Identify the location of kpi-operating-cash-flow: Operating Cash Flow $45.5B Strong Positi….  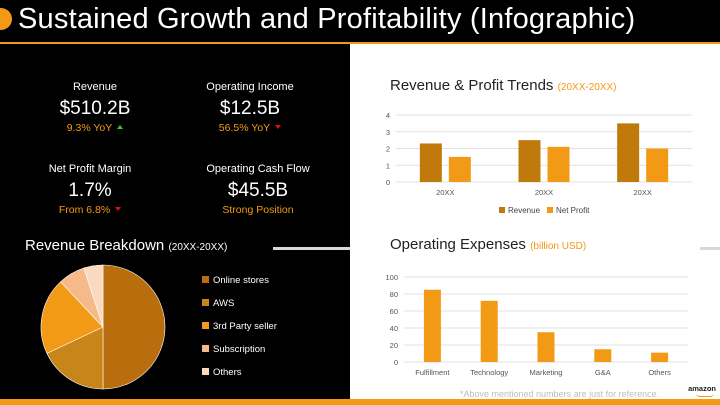
(258, 189).